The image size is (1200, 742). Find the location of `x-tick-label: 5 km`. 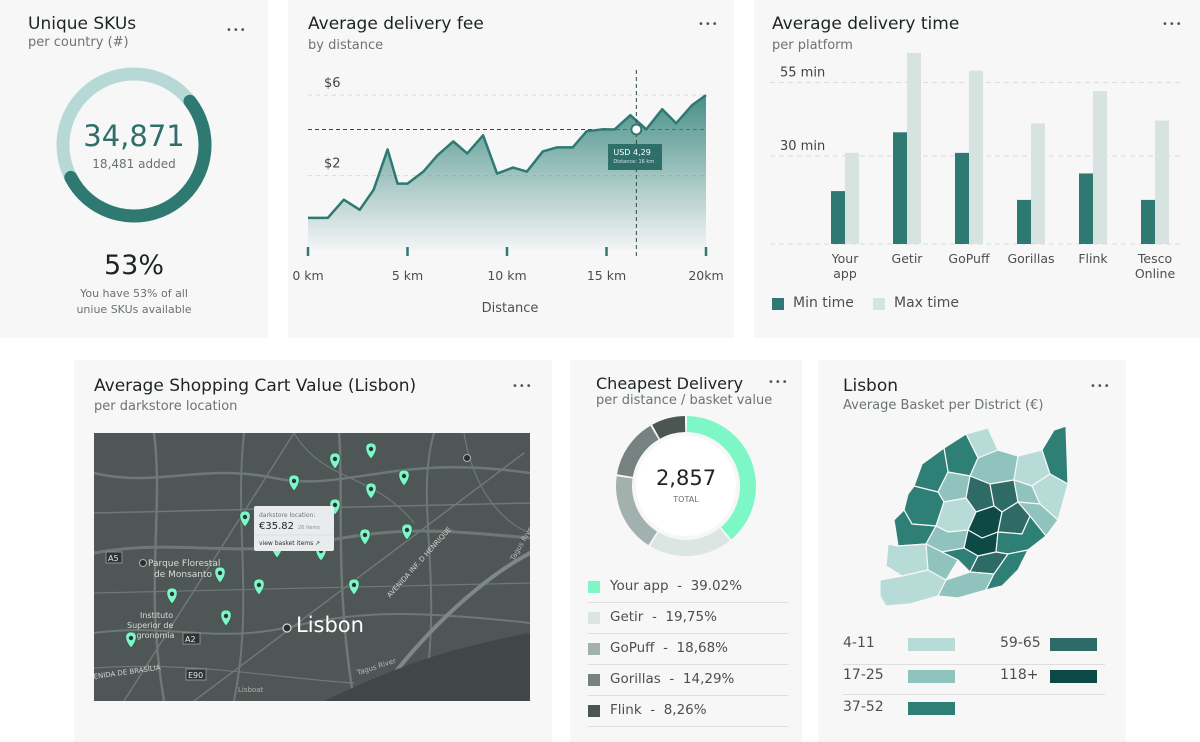

x-tick-label: 5 km is located at coordinates (407, 275).